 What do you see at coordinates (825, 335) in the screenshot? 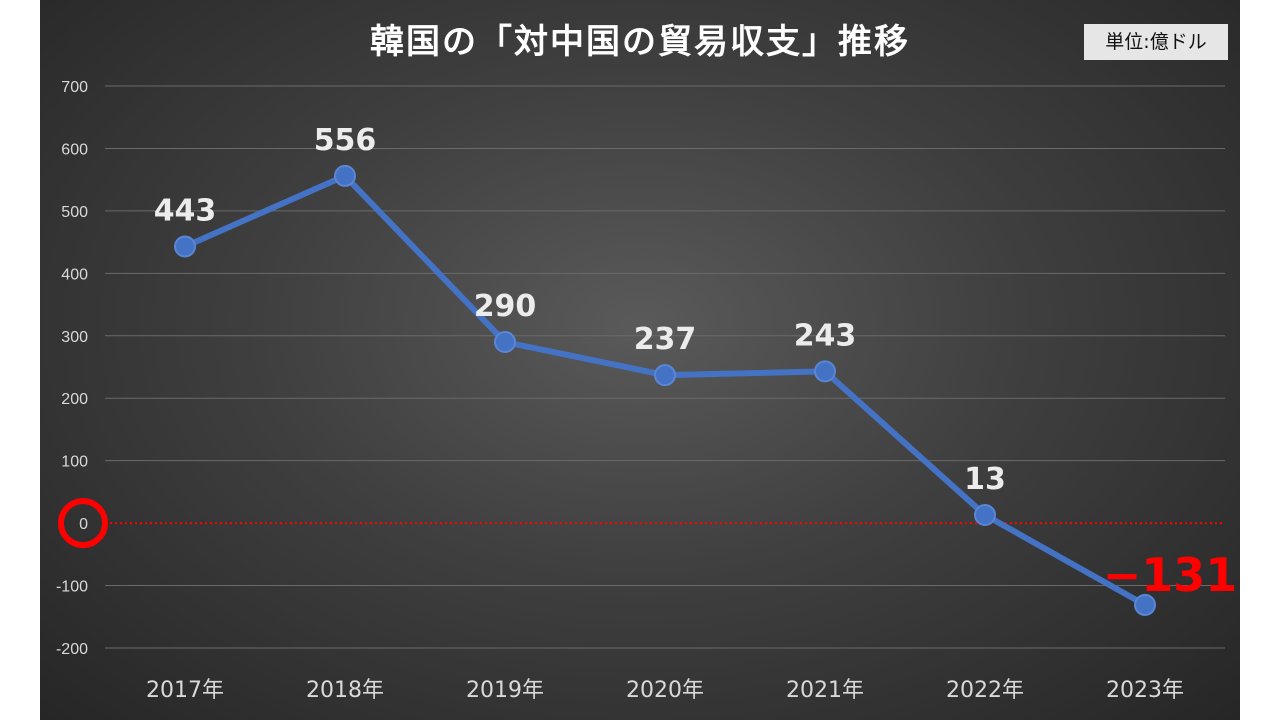
I see `data-label: 243` at bounding box center [825, 335].